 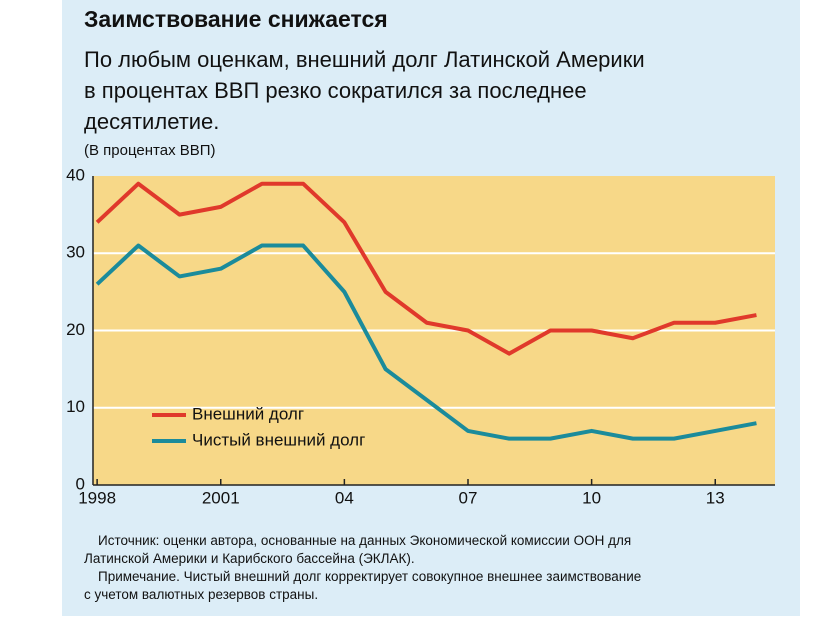 I want to click on y-tick-label: 20, so click(x=75, y=329).